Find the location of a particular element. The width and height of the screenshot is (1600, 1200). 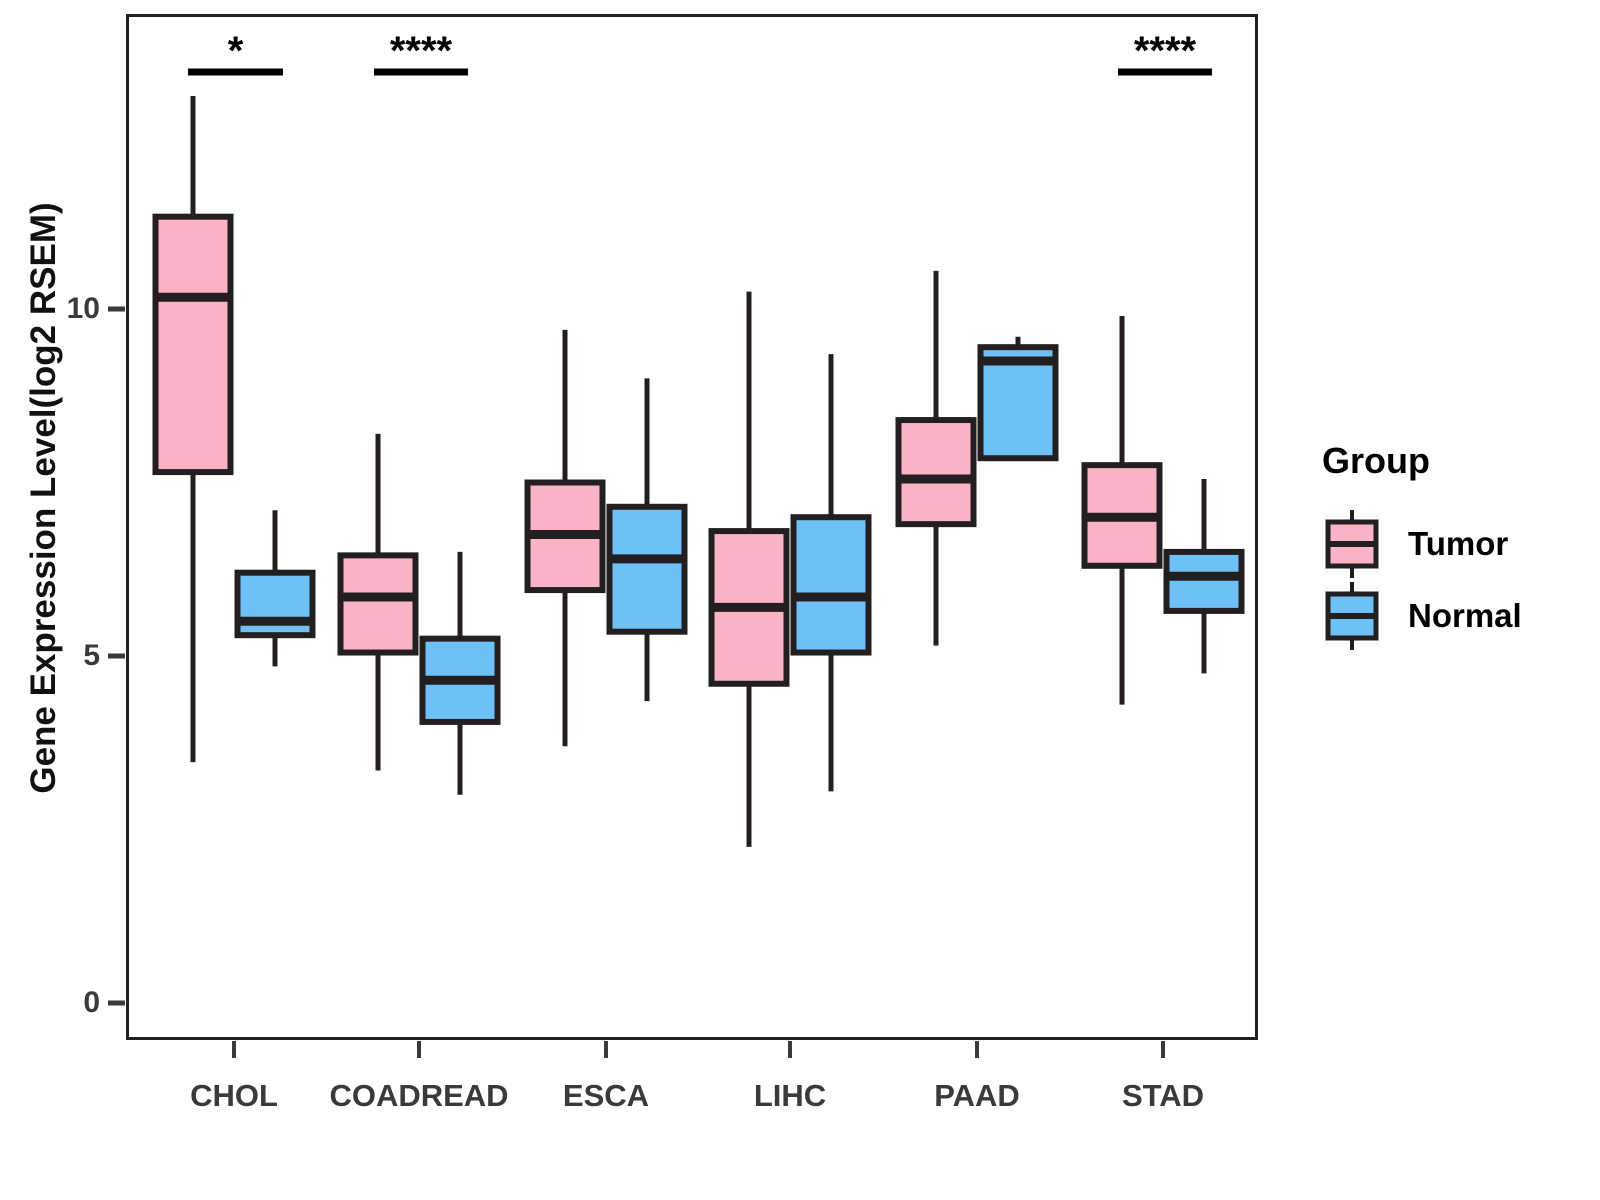

box-coadread-tumor is located at coordinates (378, 602).